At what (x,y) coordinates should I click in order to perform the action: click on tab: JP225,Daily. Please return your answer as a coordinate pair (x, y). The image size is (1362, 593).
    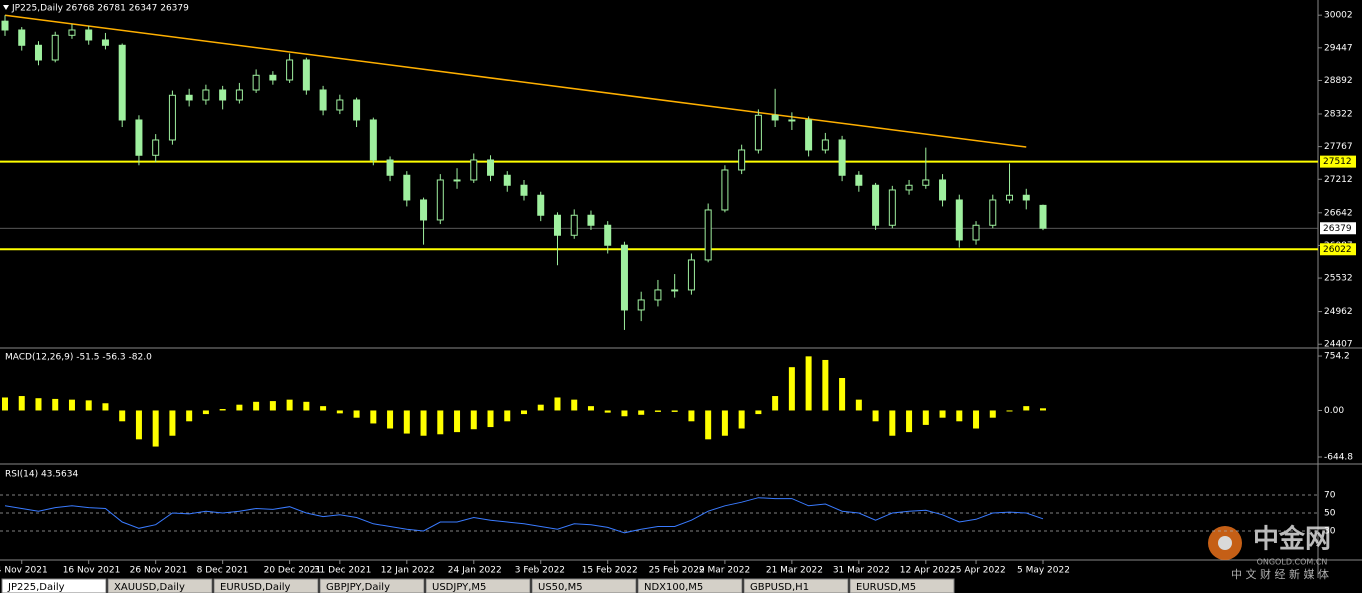
    Looking at the image, I should click on (54, 585).